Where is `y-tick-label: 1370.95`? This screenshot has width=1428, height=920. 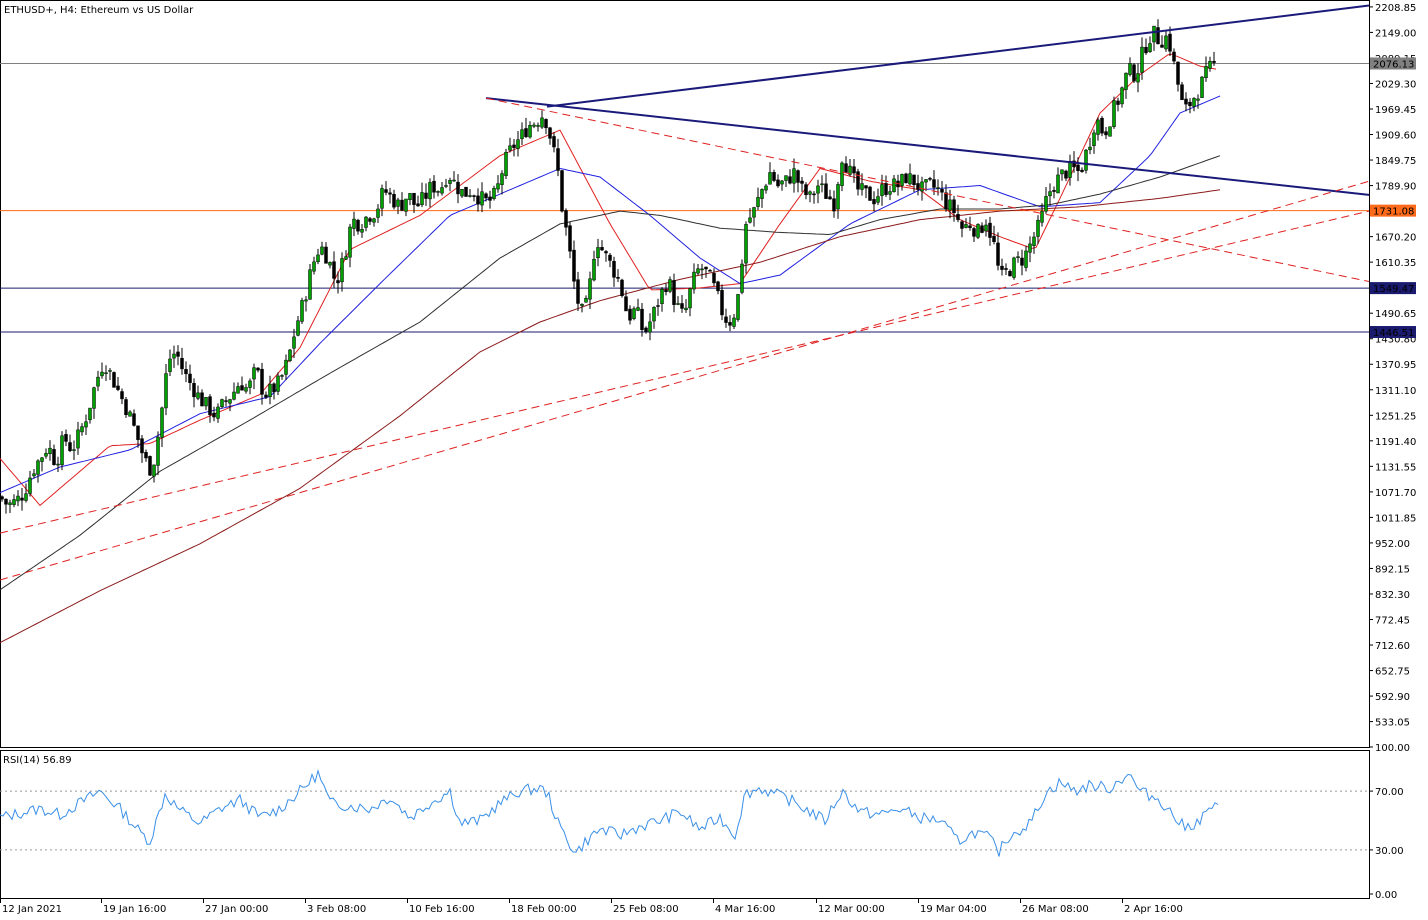
y-tick-label: 1370.95 is located at coordinates (1395, 365).